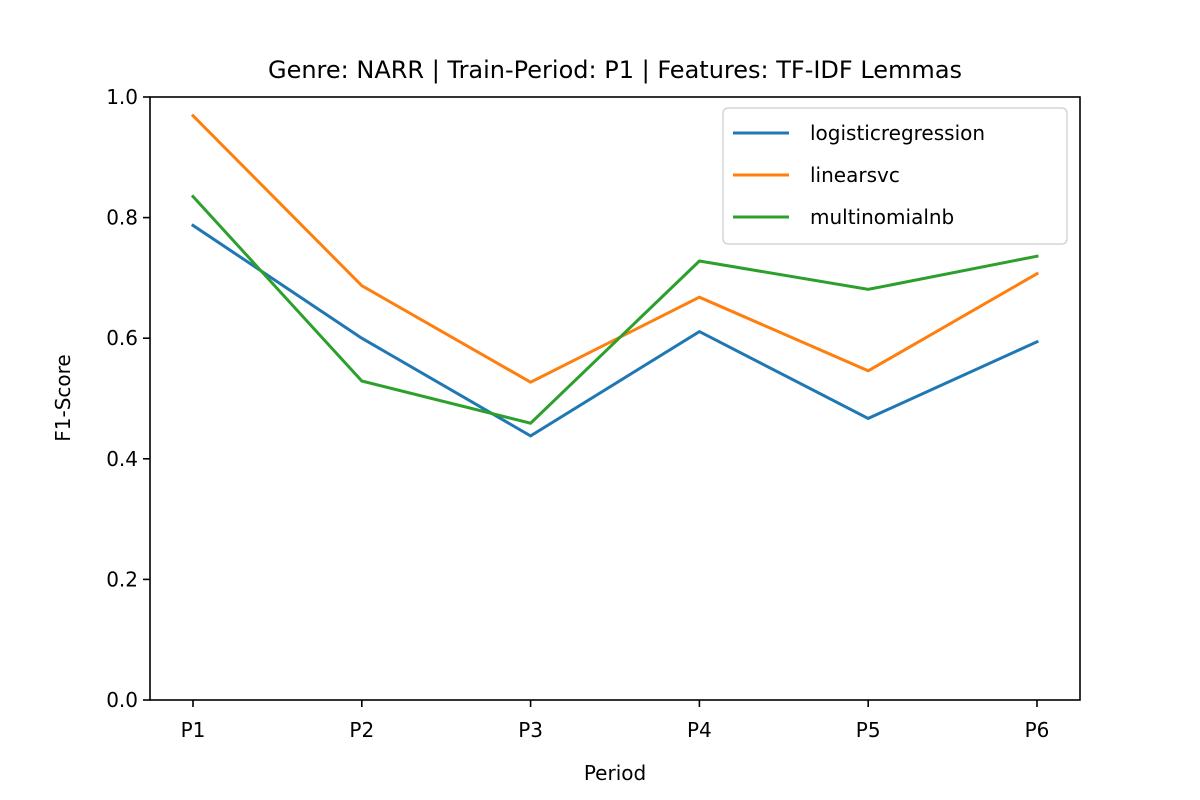 The width and height of the screenshot is (1200, 800). What do you see at coordinates (1037, 730) in the screenshot?
I see `x-tick-label: P6` at bounding box center [1037, 730].